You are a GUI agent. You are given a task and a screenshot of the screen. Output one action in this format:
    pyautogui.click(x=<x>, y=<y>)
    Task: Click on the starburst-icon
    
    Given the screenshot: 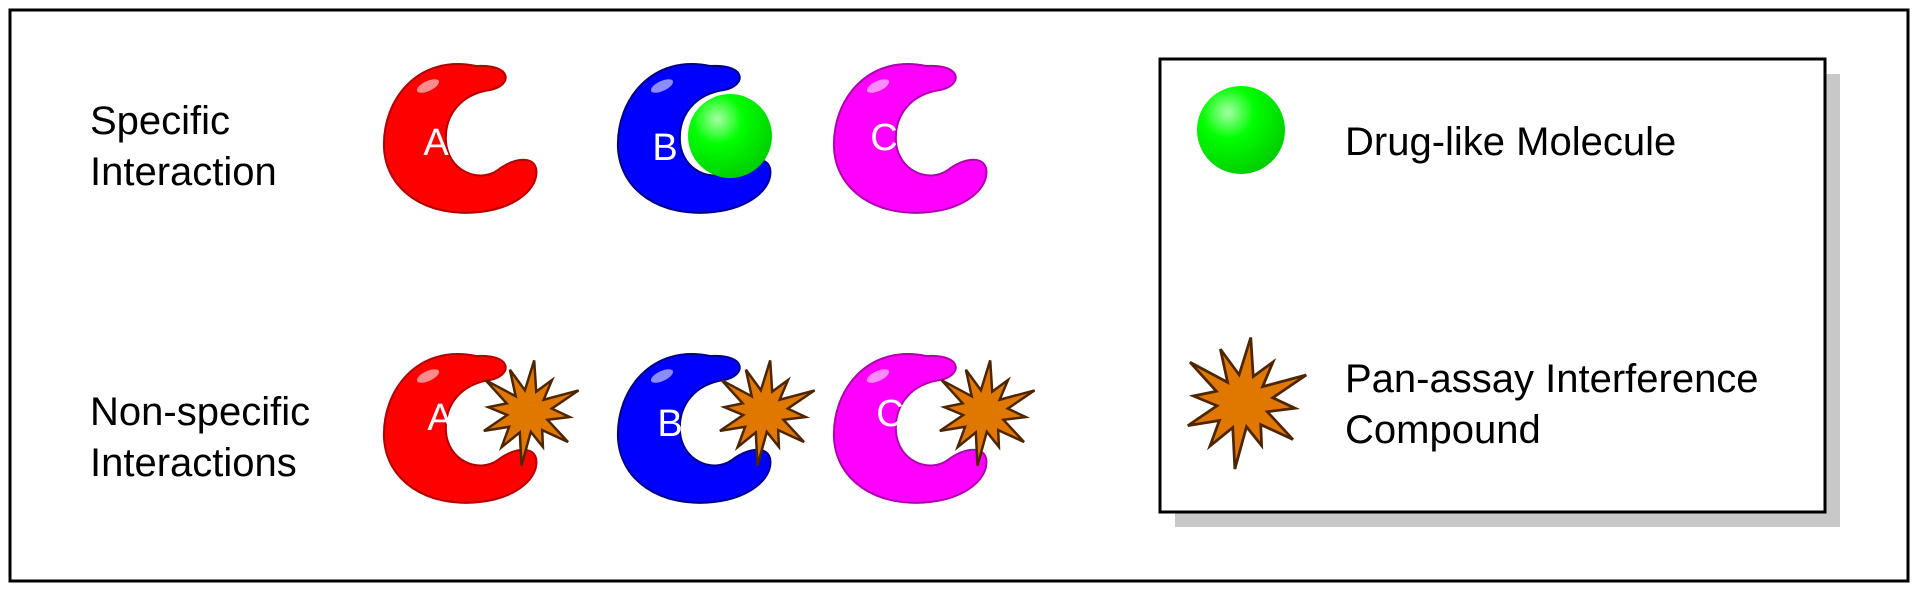 What is the action you would take?
    pyautogui.click(x=1247, y=403)
    